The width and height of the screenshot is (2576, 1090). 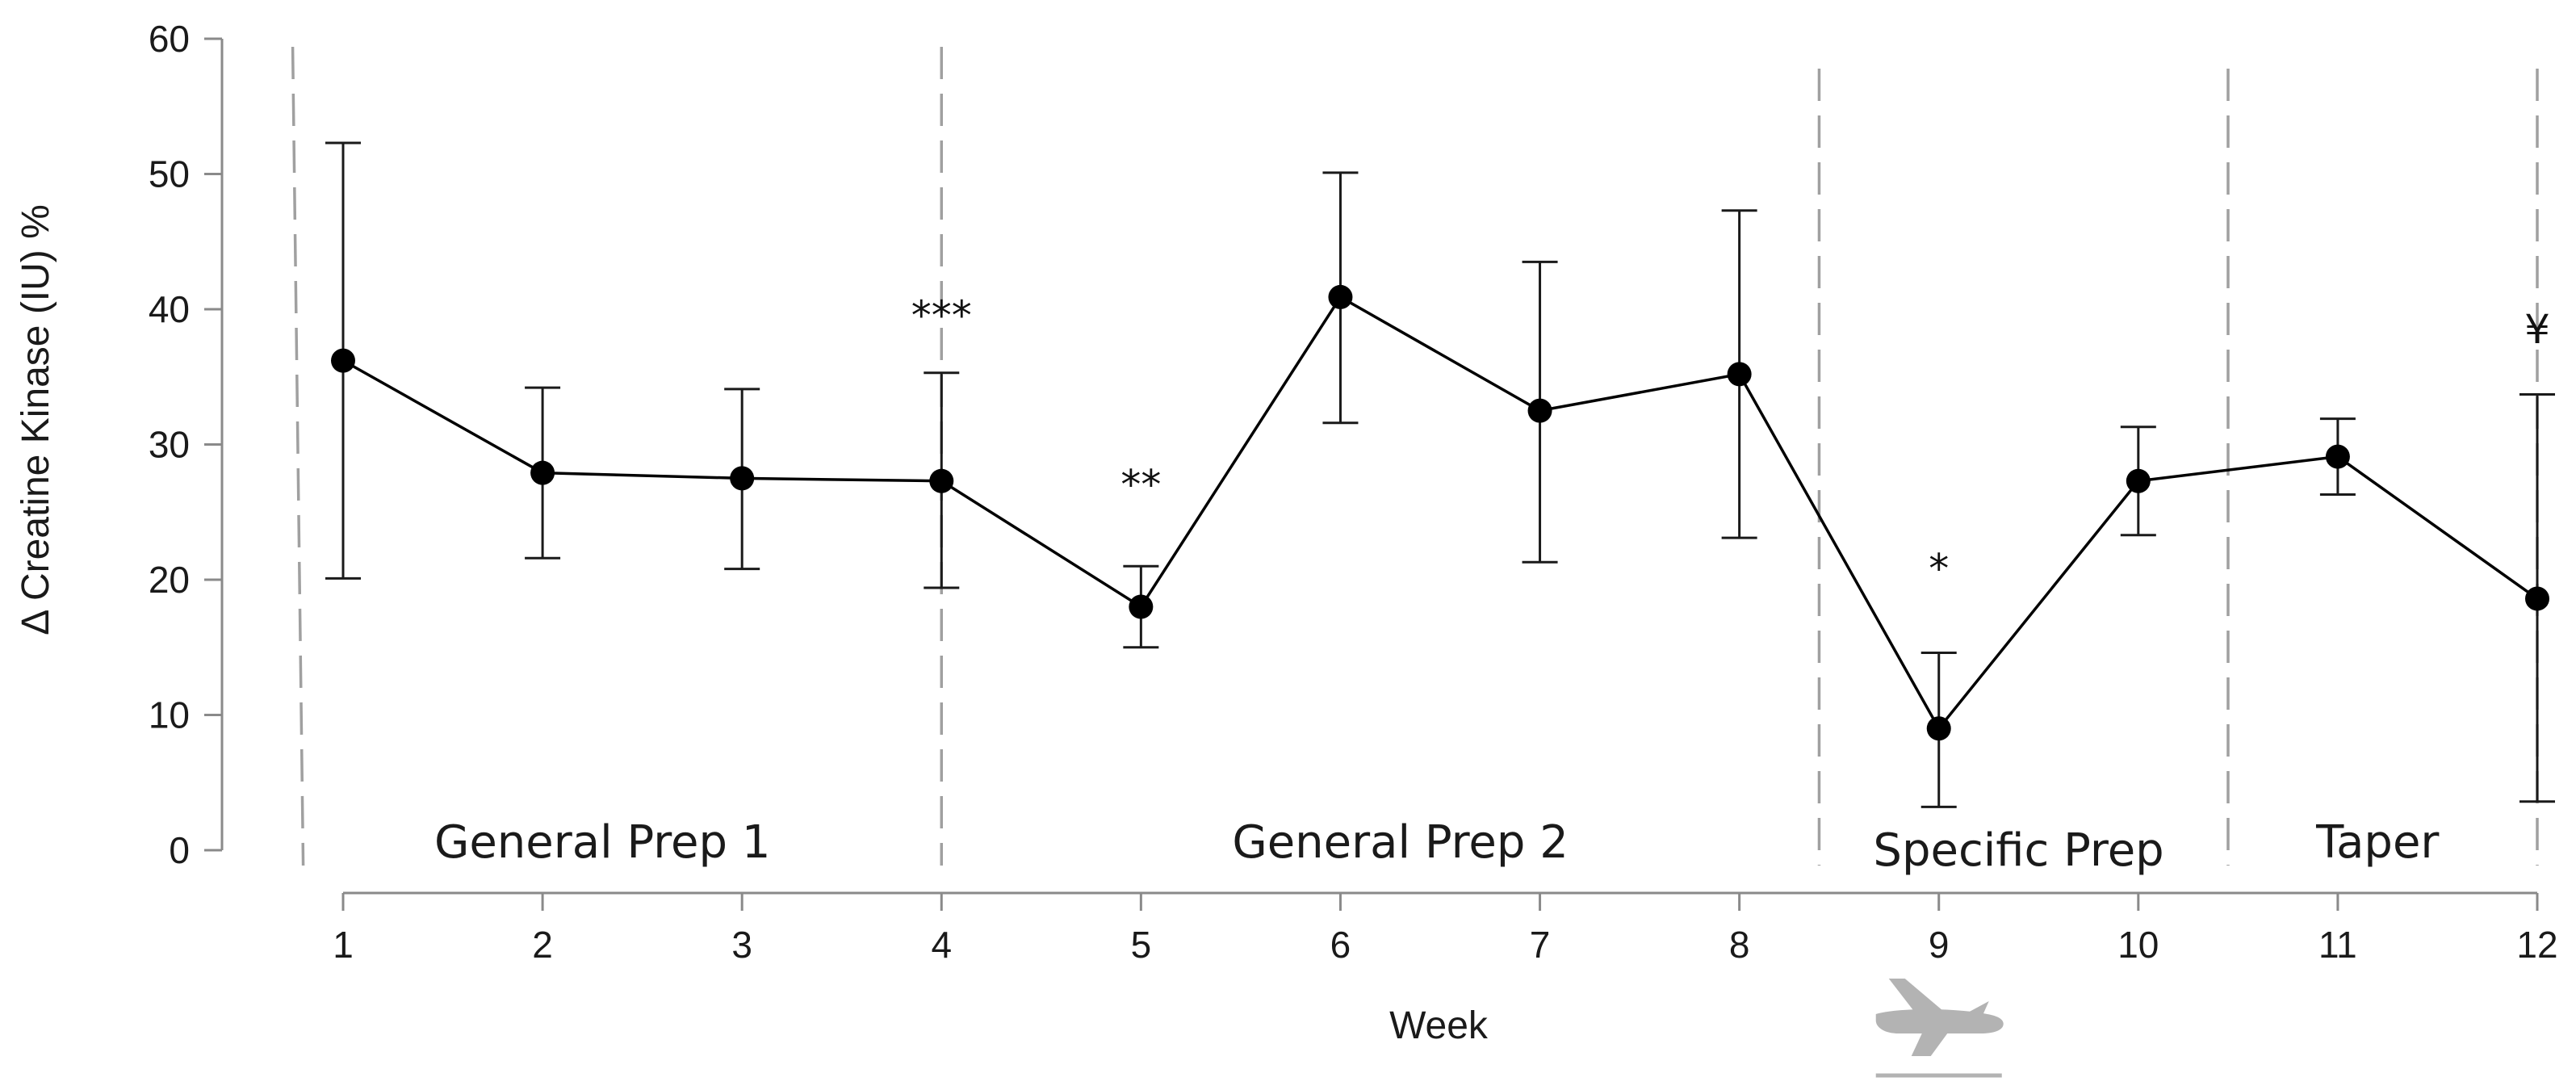 I want to click on y-tick-label: 60, so click(x=169, y=39).